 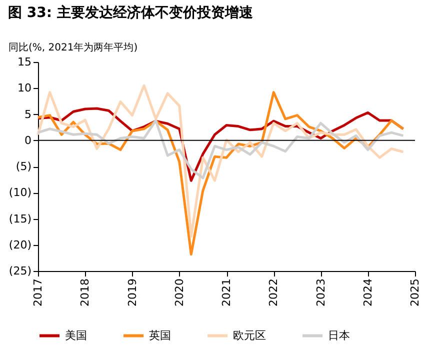 What do you see at coordinates (160, 335) in the screenshot?
I see `legend-label: 英国` at bounding box center [160, 335].